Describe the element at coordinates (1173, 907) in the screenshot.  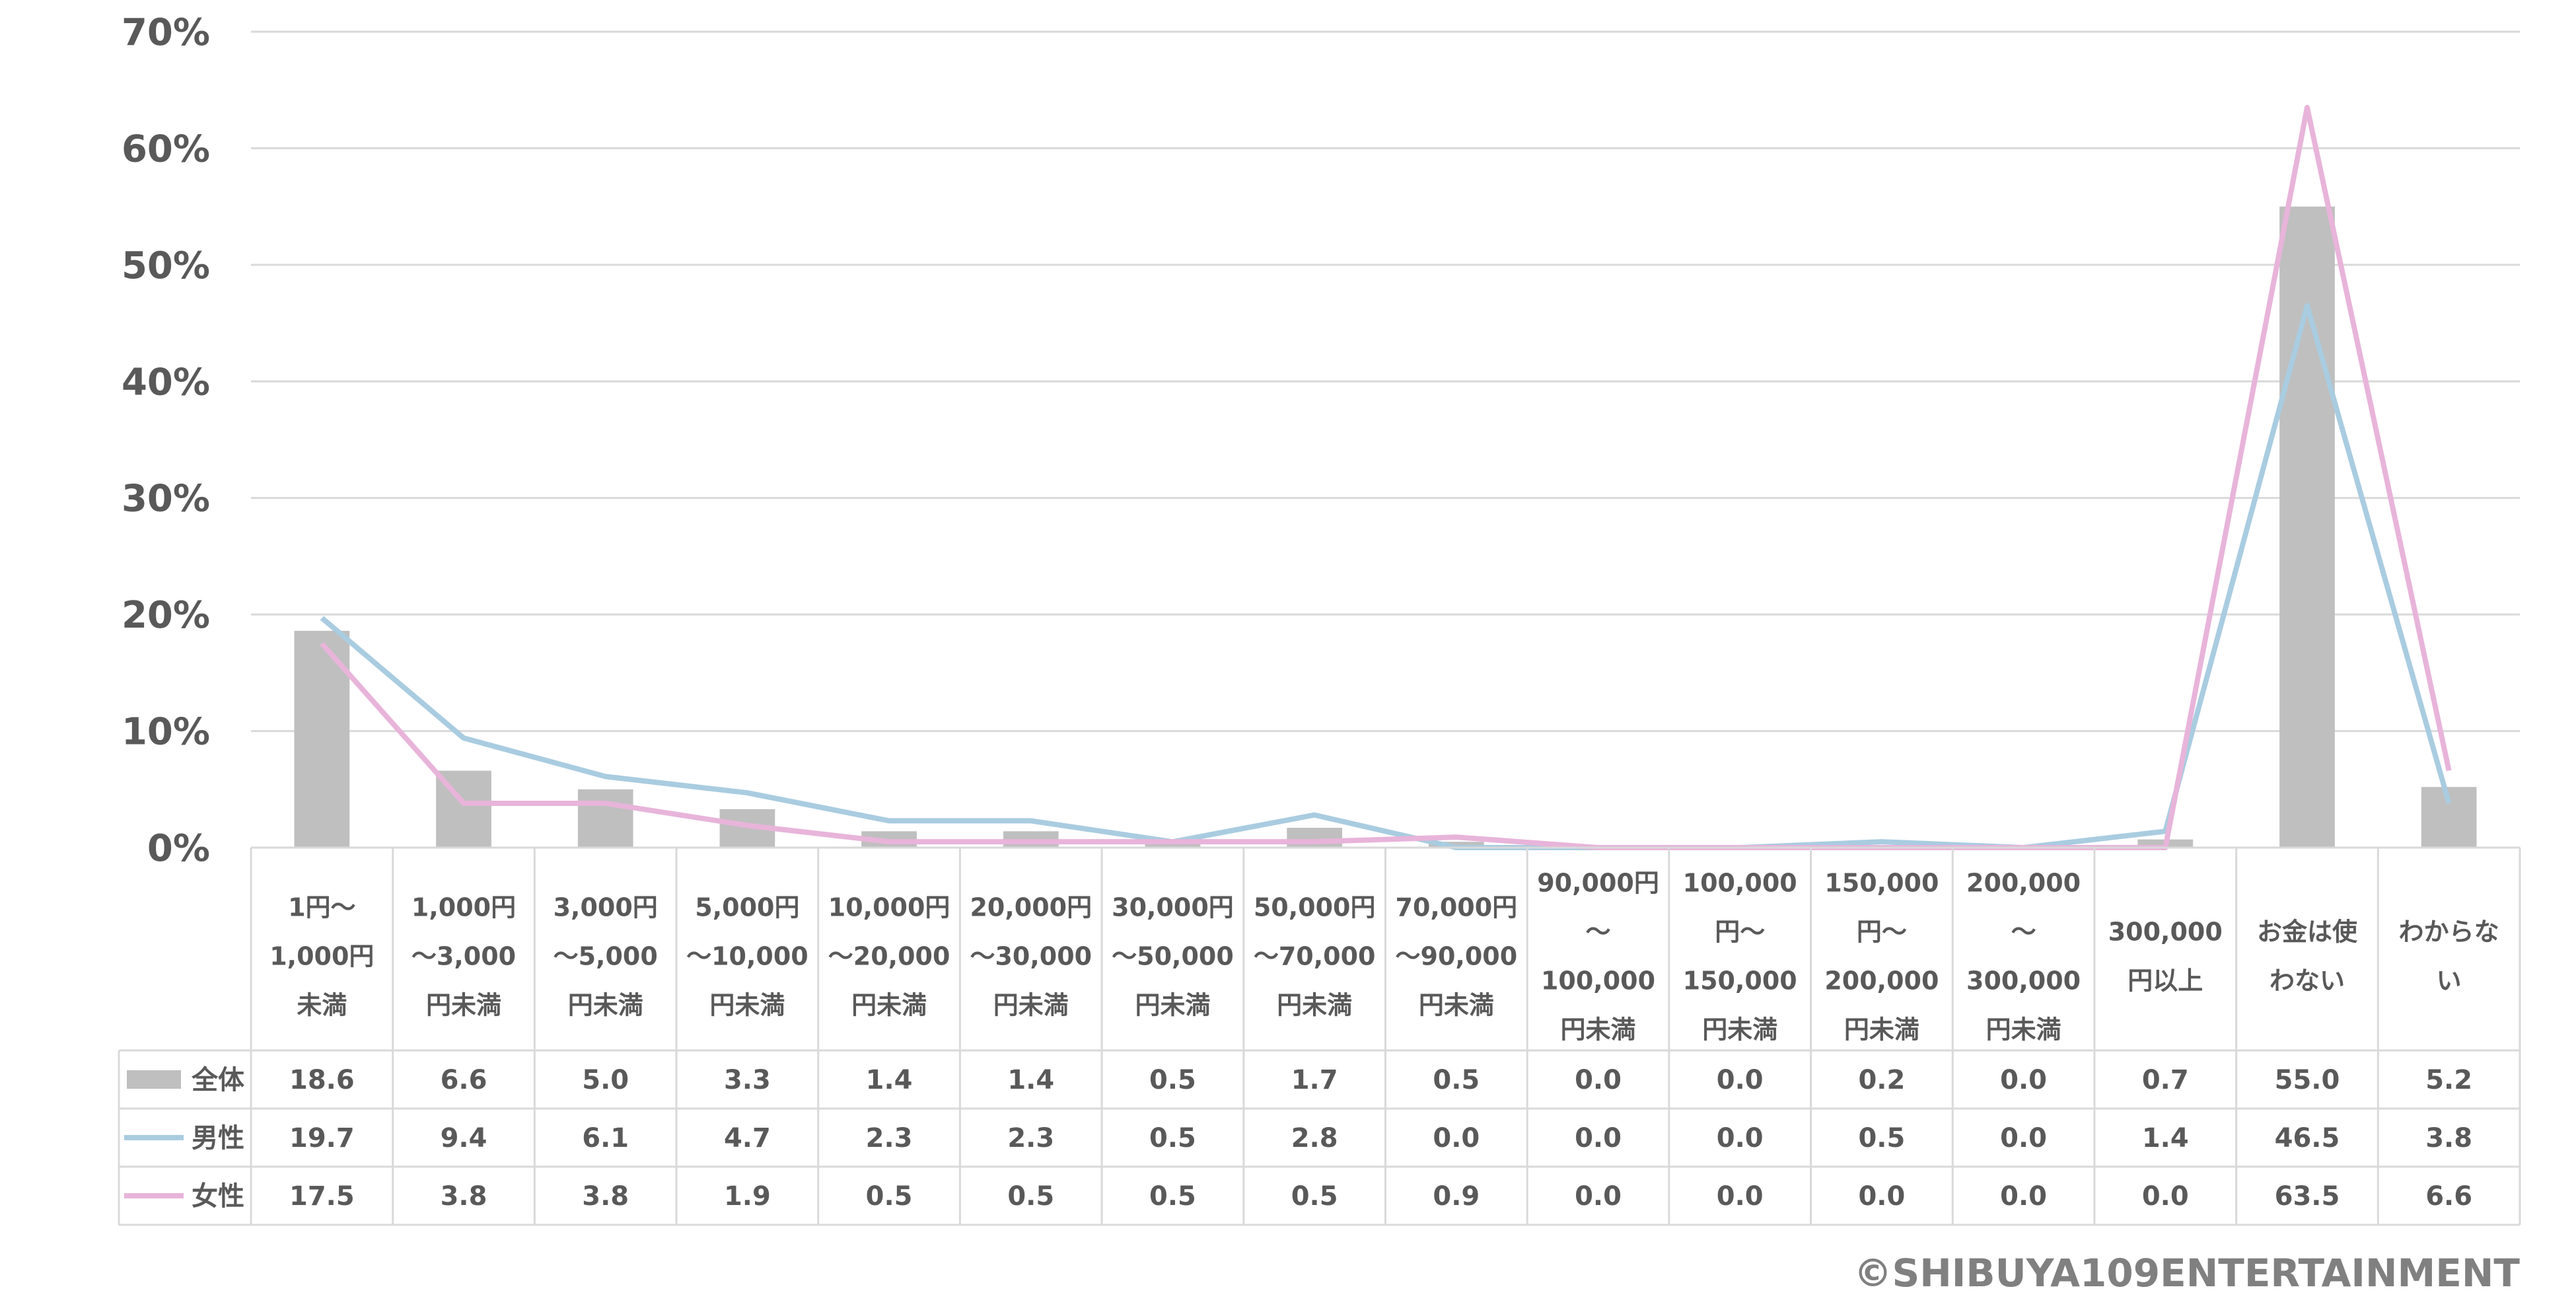
I see `category-label: 30,000円` at that location.